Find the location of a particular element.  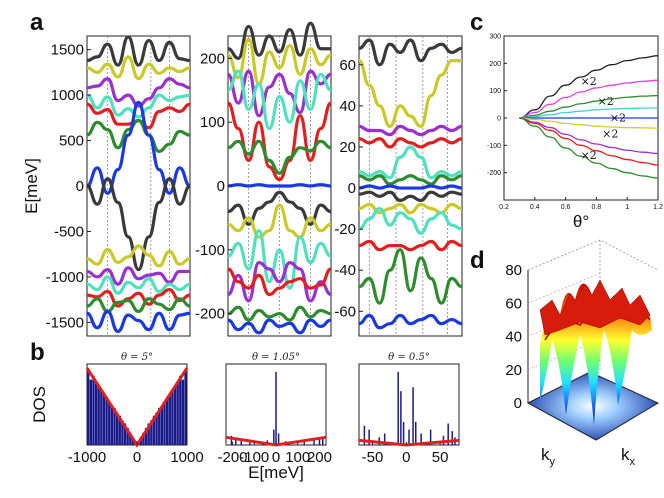

band-plot-2: 200 100 0 -100 -200 is located at coordinates (263, 179).